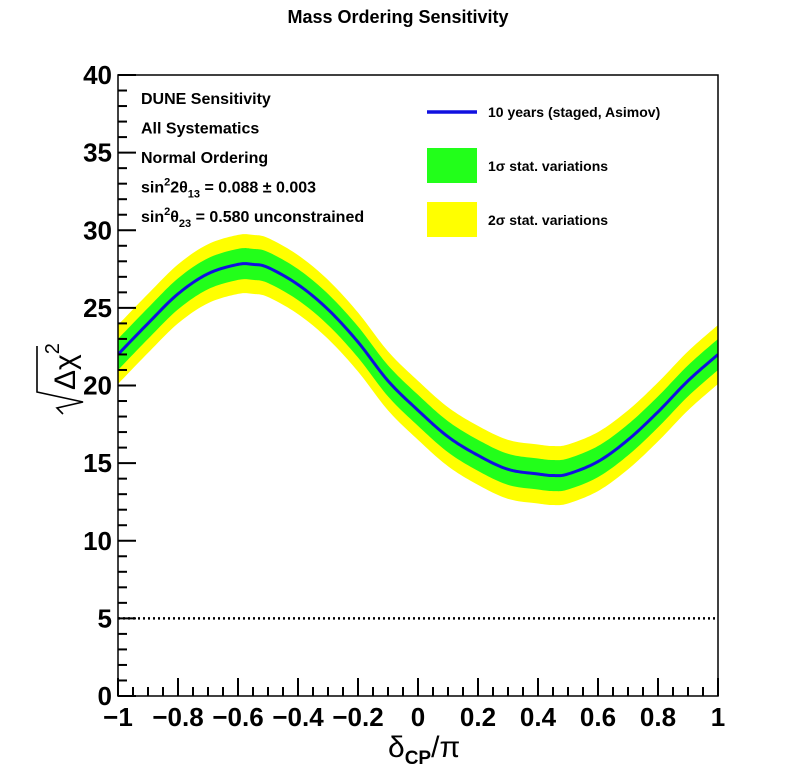 The image size is (798, 775). Describe the element at coordinates (658, 717) in the screenshot. I see `x-tick-label: 0.8` at that location.